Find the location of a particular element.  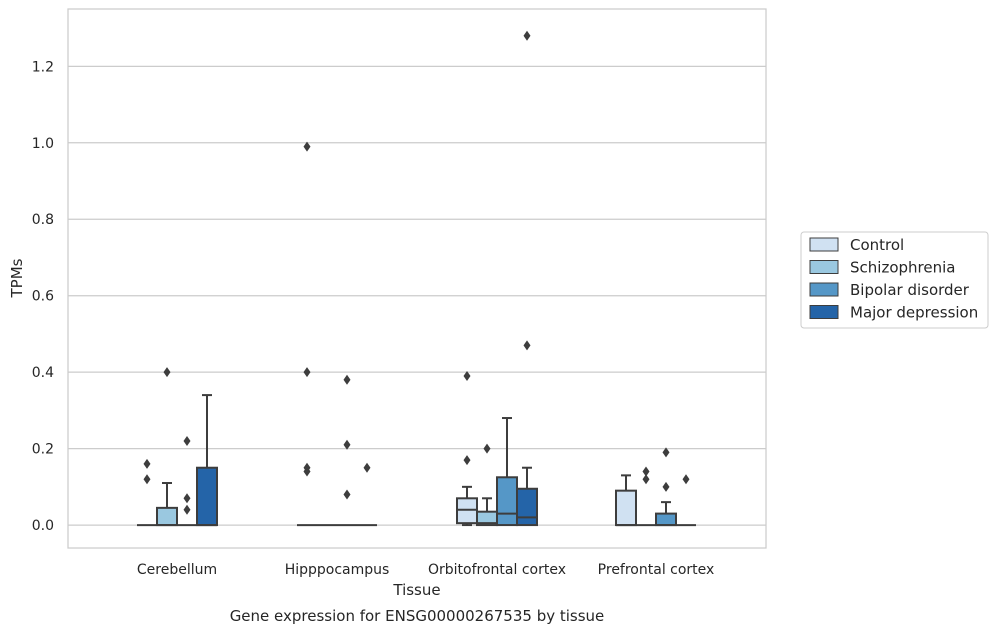

legend-label: Major depression is located at coordinates (914, 313).